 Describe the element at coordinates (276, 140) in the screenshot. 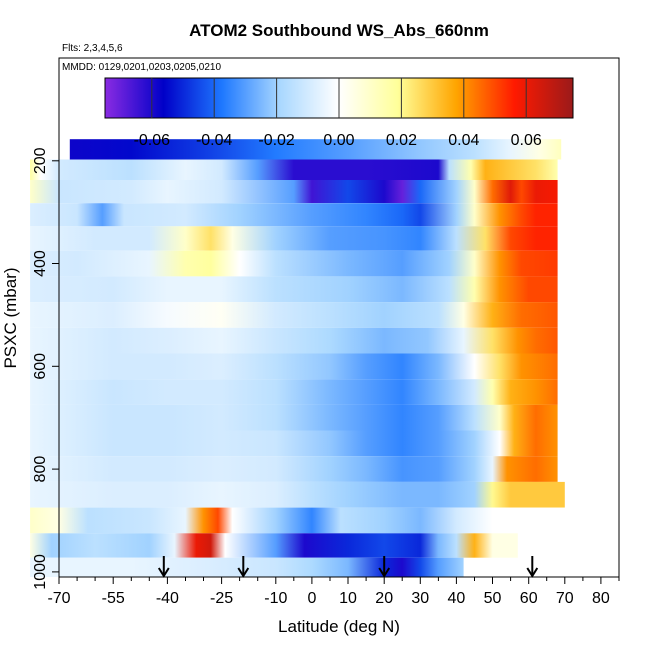

I see `colorbar-tick-label: -0.02` at that location.